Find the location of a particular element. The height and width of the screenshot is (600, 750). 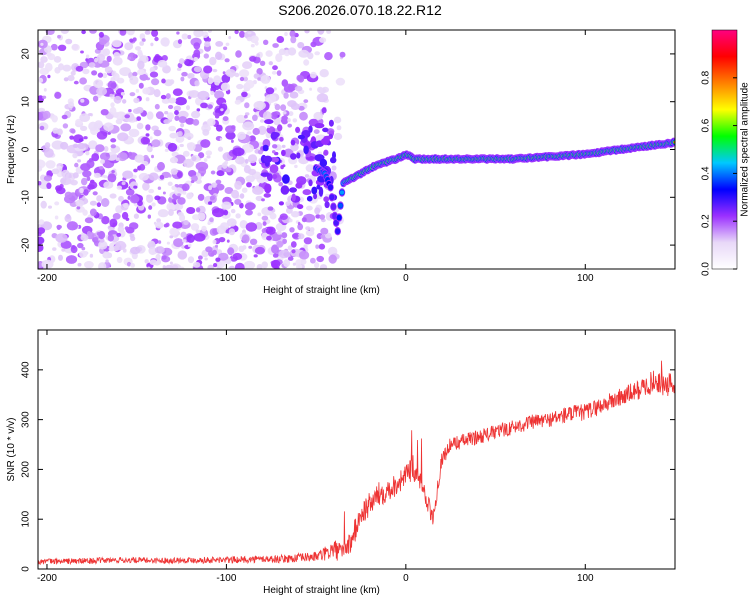

y-tick-label: 300 is located at coordinates (26, 419).